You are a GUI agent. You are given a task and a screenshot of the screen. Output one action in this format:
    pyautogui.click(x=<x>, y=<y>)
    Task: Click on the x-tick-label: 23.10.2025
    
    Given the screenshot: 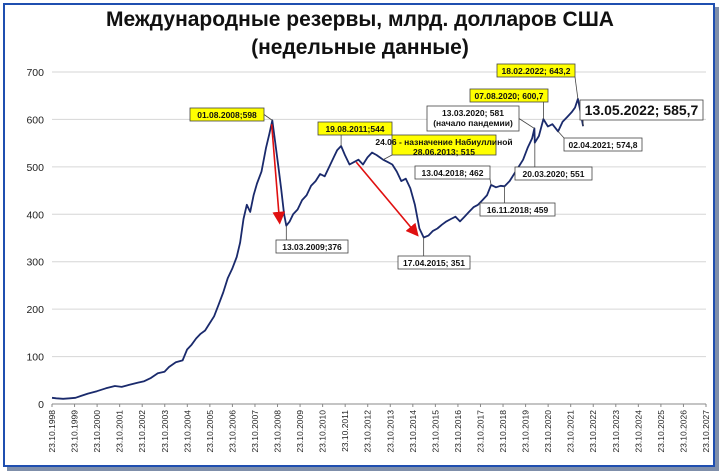 What is the action you would take?
    pyautogui.click(x=661, y=431)
    